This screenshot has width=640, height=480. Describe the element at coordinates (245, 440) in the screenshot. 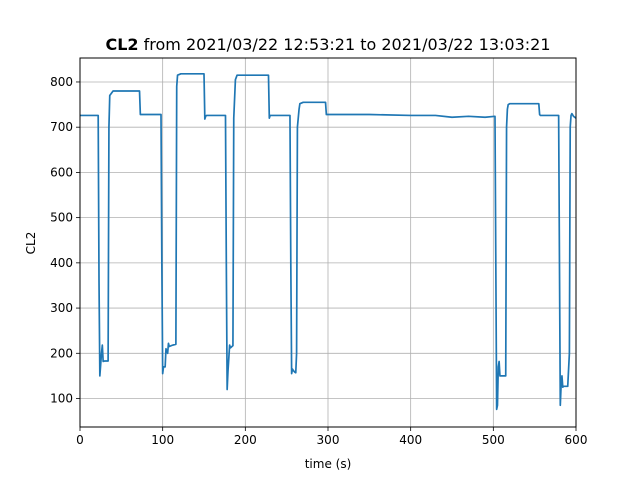

I see `x-tick-label: 200` at that location.